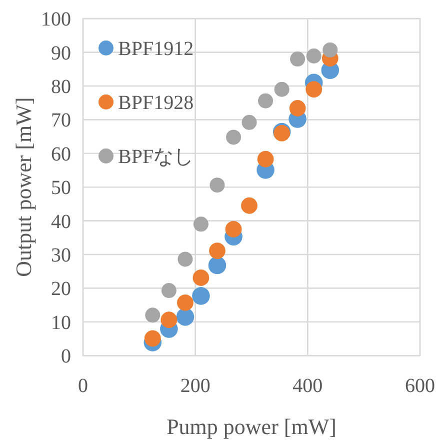 The image size is (441, 442). What do you see at coordinates (307, 386) in the screenshot?
I see `x-tick-label: 400` at bounding box center [307, 386].